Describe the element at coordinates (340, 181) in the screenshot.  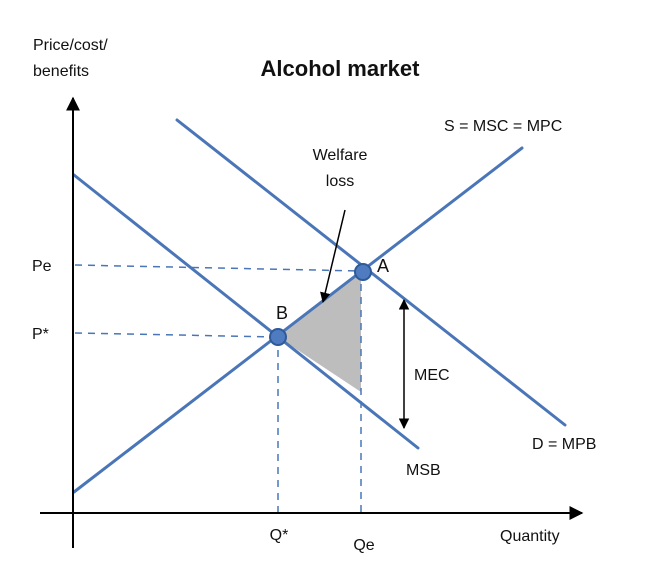
I see `welfare-loss-label-line2: loss` at that location.